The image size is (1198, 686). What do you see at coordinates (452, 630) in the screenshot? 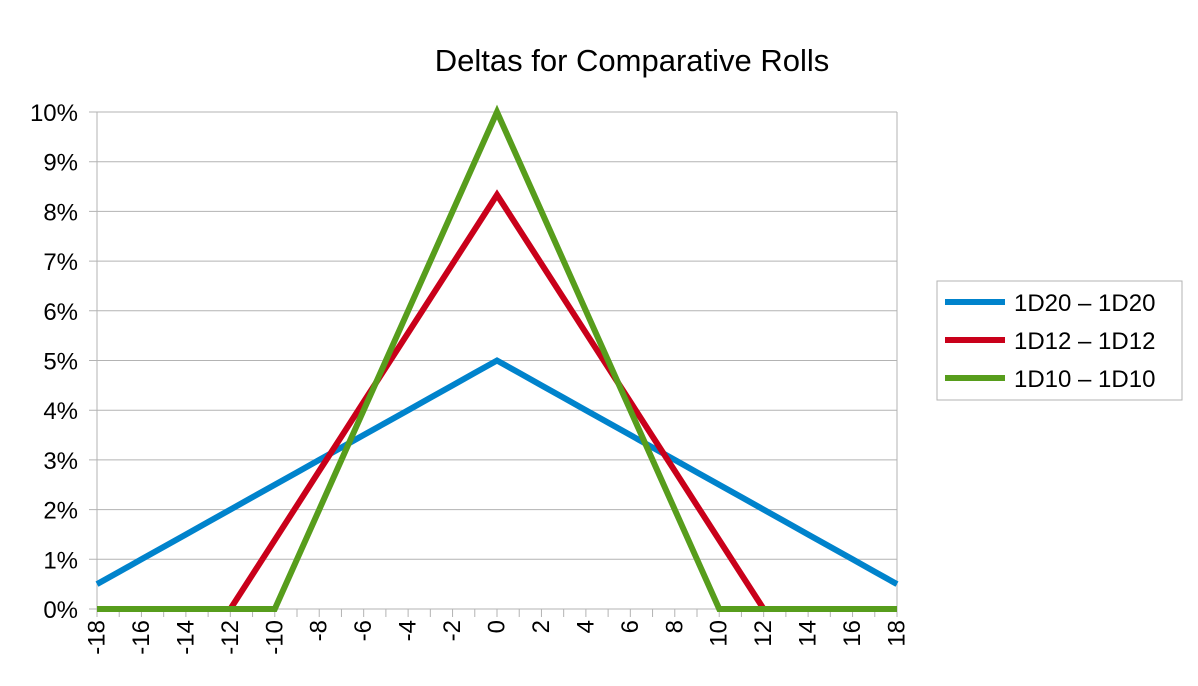
I see `x-tick-label: -2` at bounding box center [452, 630].